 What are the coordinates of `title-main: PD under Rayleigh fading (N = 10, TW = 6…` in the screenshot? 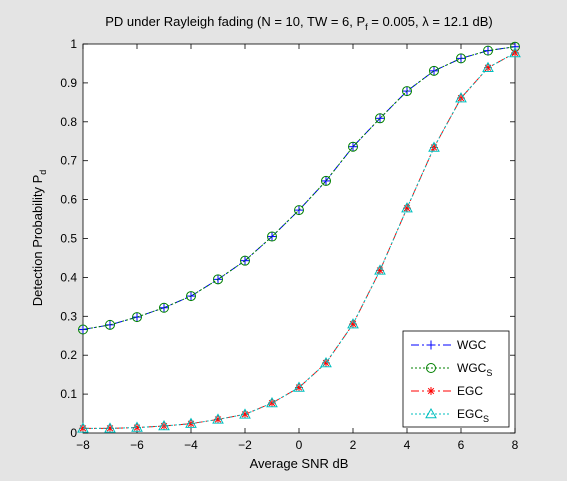 It's located at (235, 21).